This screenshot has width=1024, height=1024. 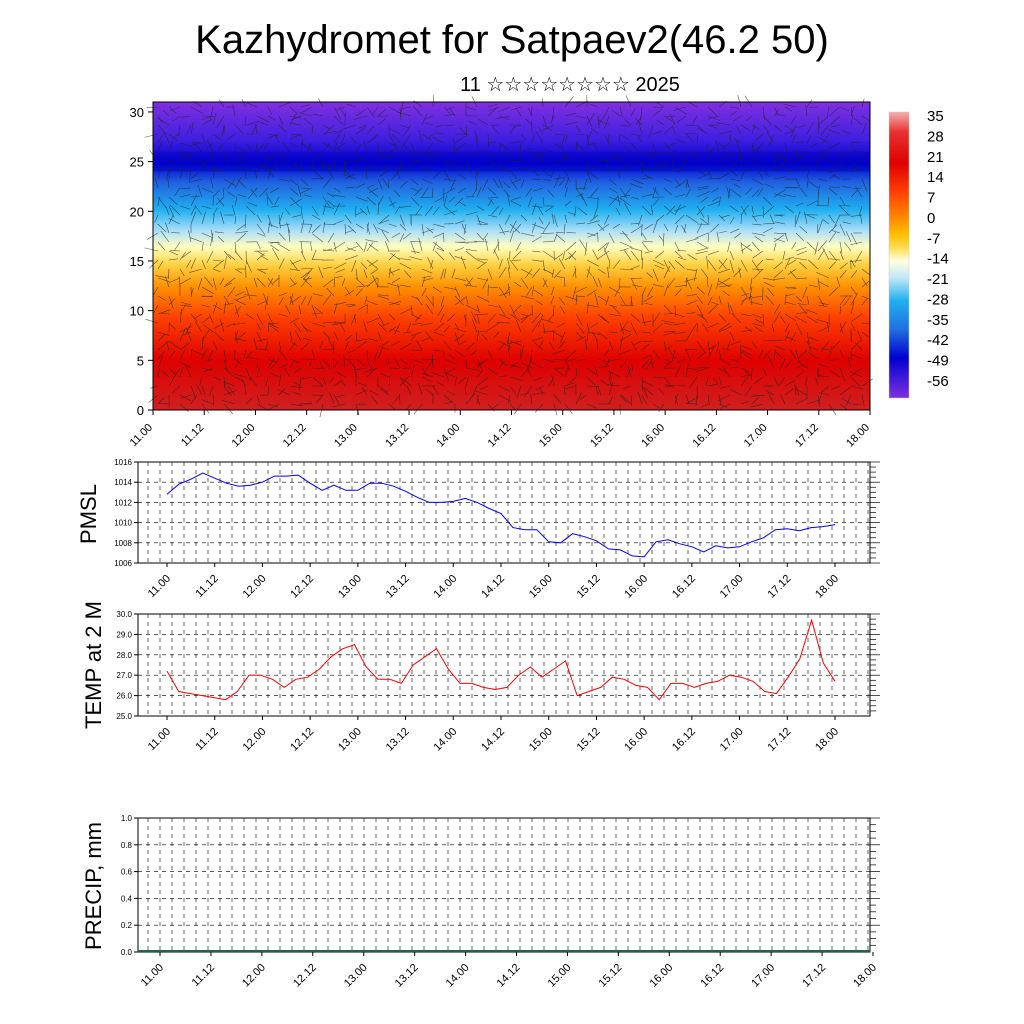 What do you see at coordinates (123, 523) in the screenshot?
I see `y-tick-label: 1010` at bounding box center [123, 523].